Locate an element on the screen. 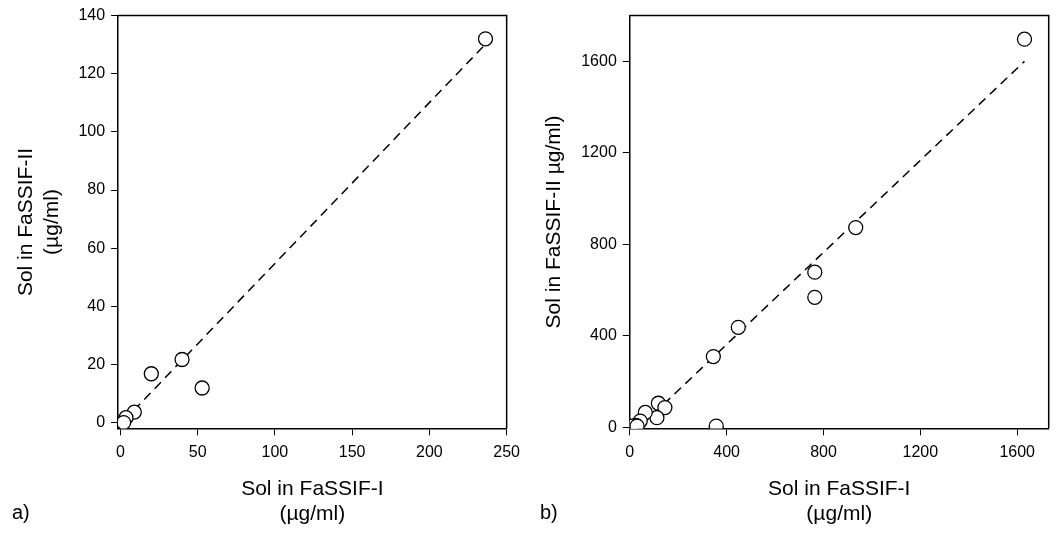 The width and height of the screenshot is (1057, 533). y-tick-label: 1200 is located at coordinates (599, 152).